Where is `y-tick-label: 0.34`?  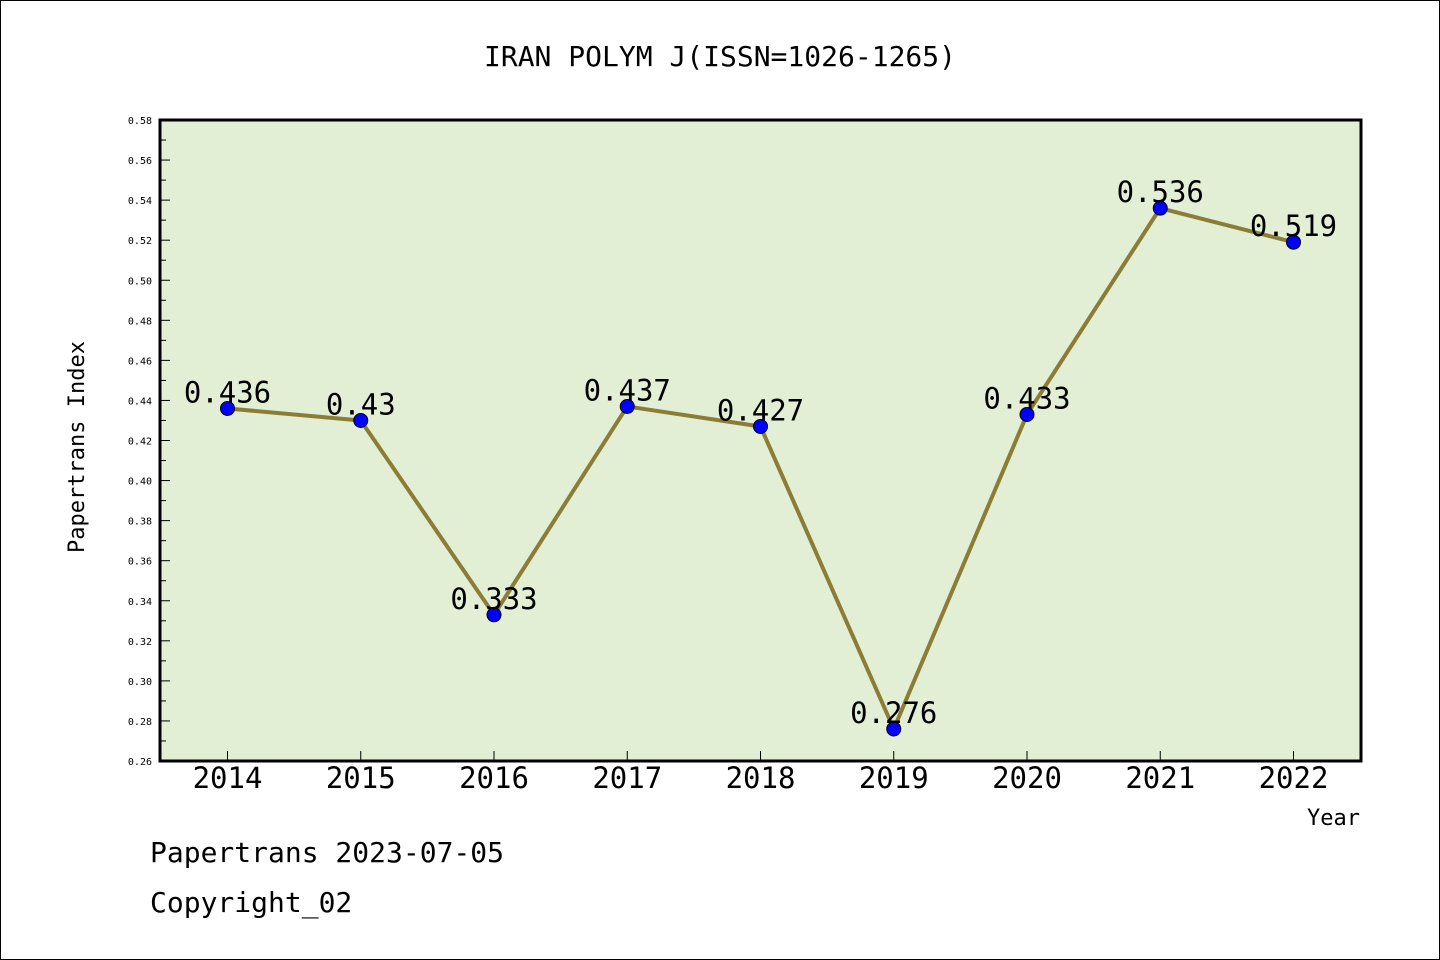 y-tick-label: 0.34 is located at coordinates (140, 602).